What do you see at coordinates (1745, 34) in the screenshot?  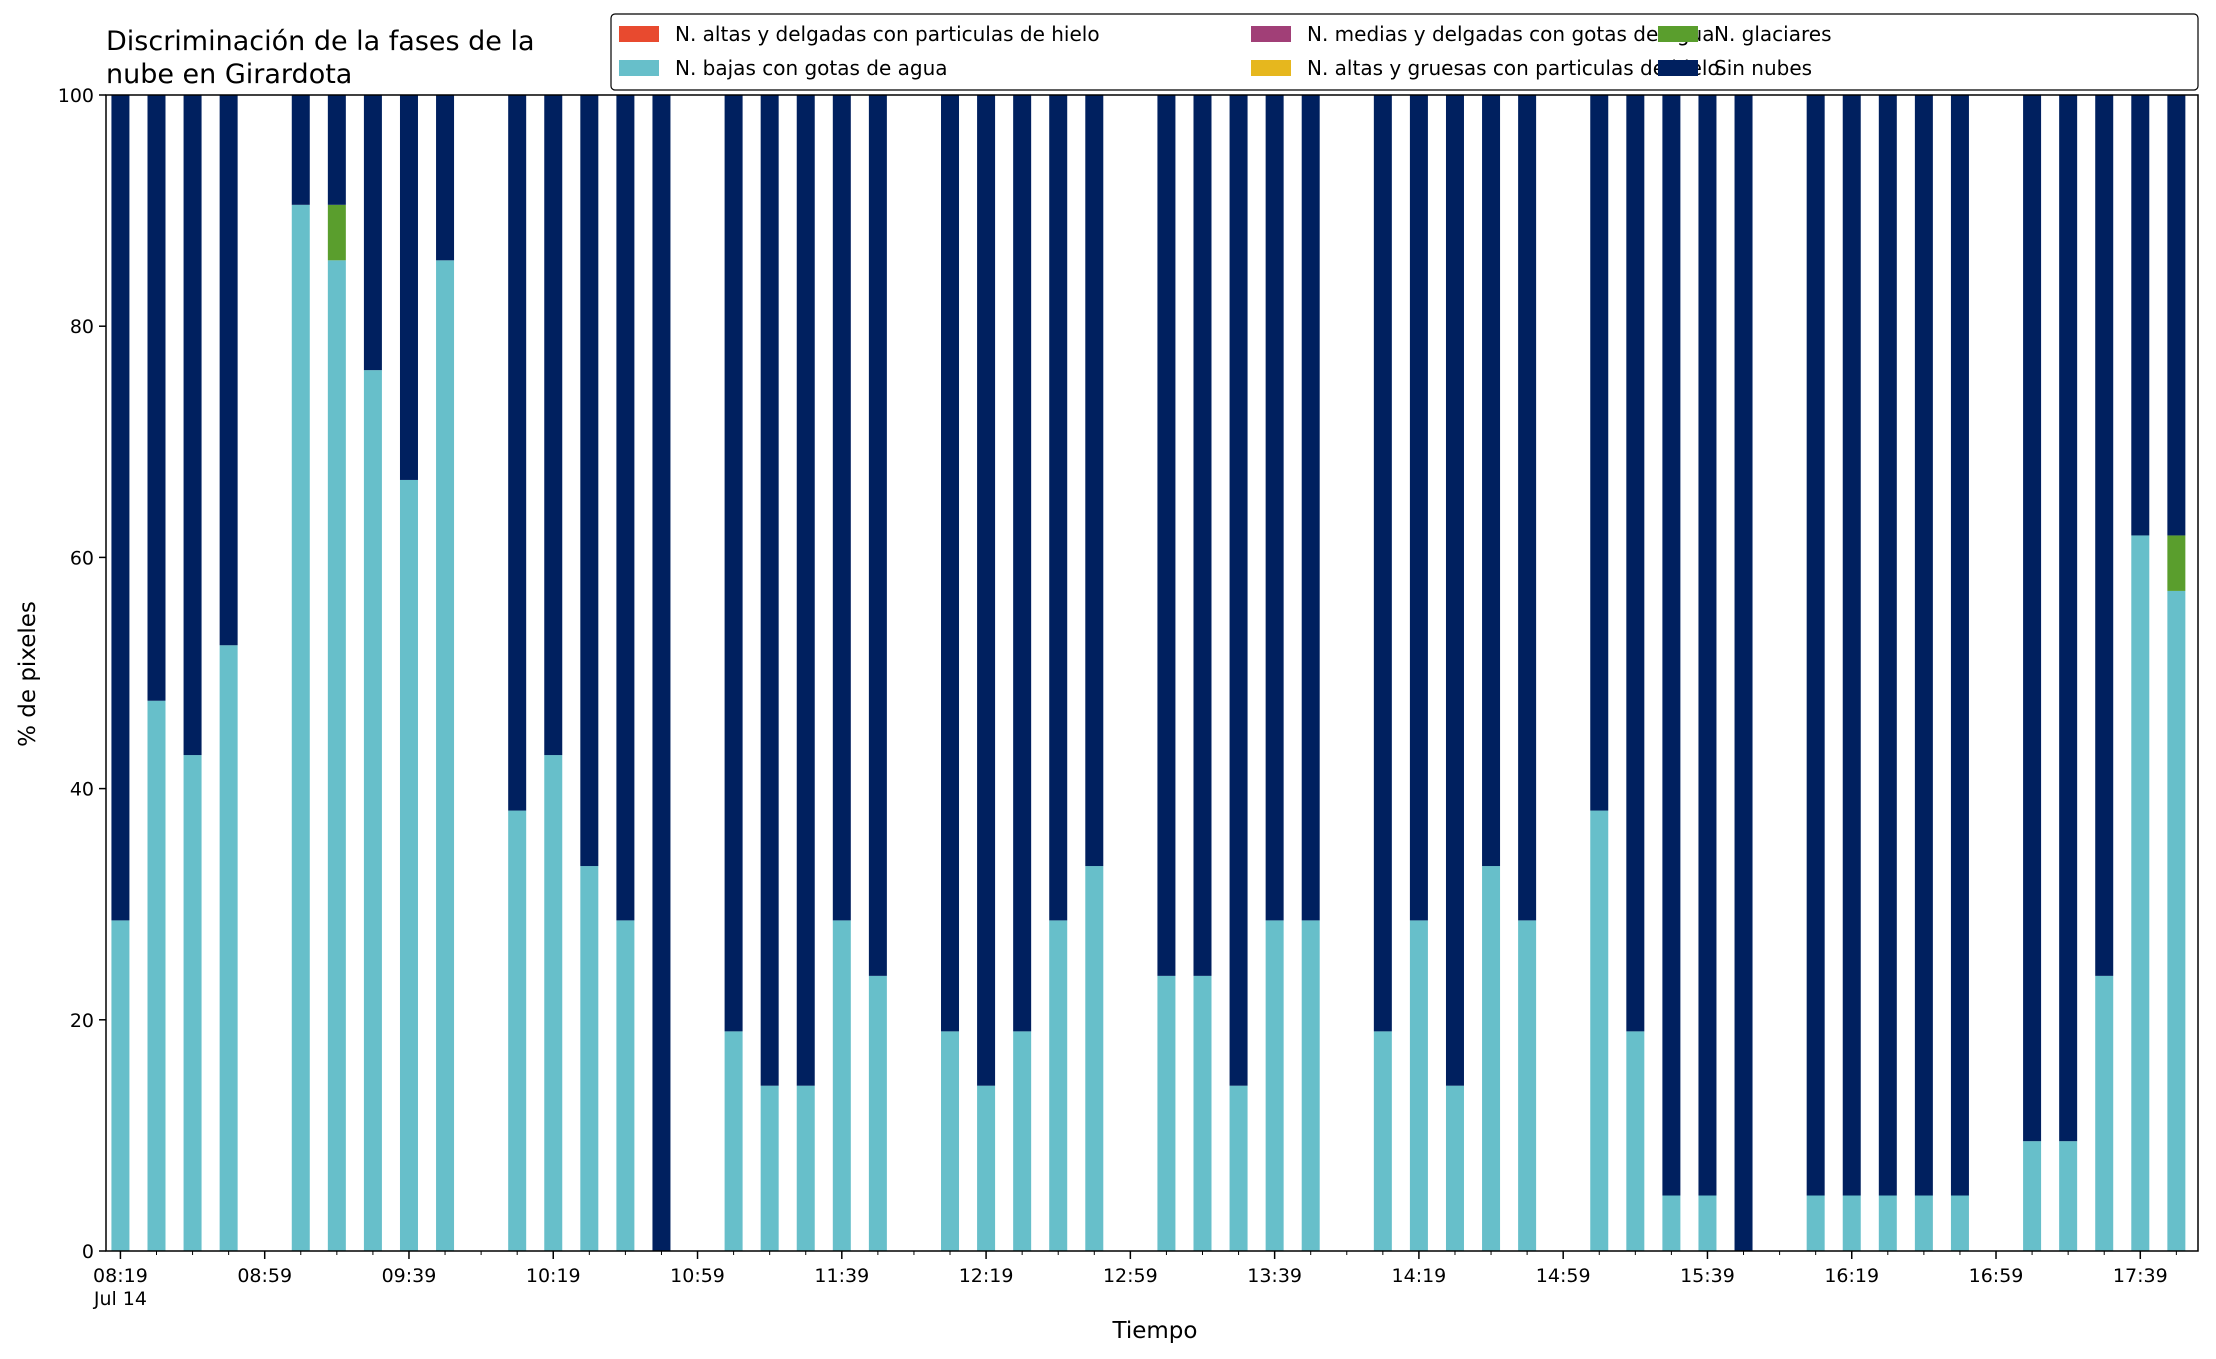 I see `legend-entry: N. glaciares` at bounding box center [1745, 34].